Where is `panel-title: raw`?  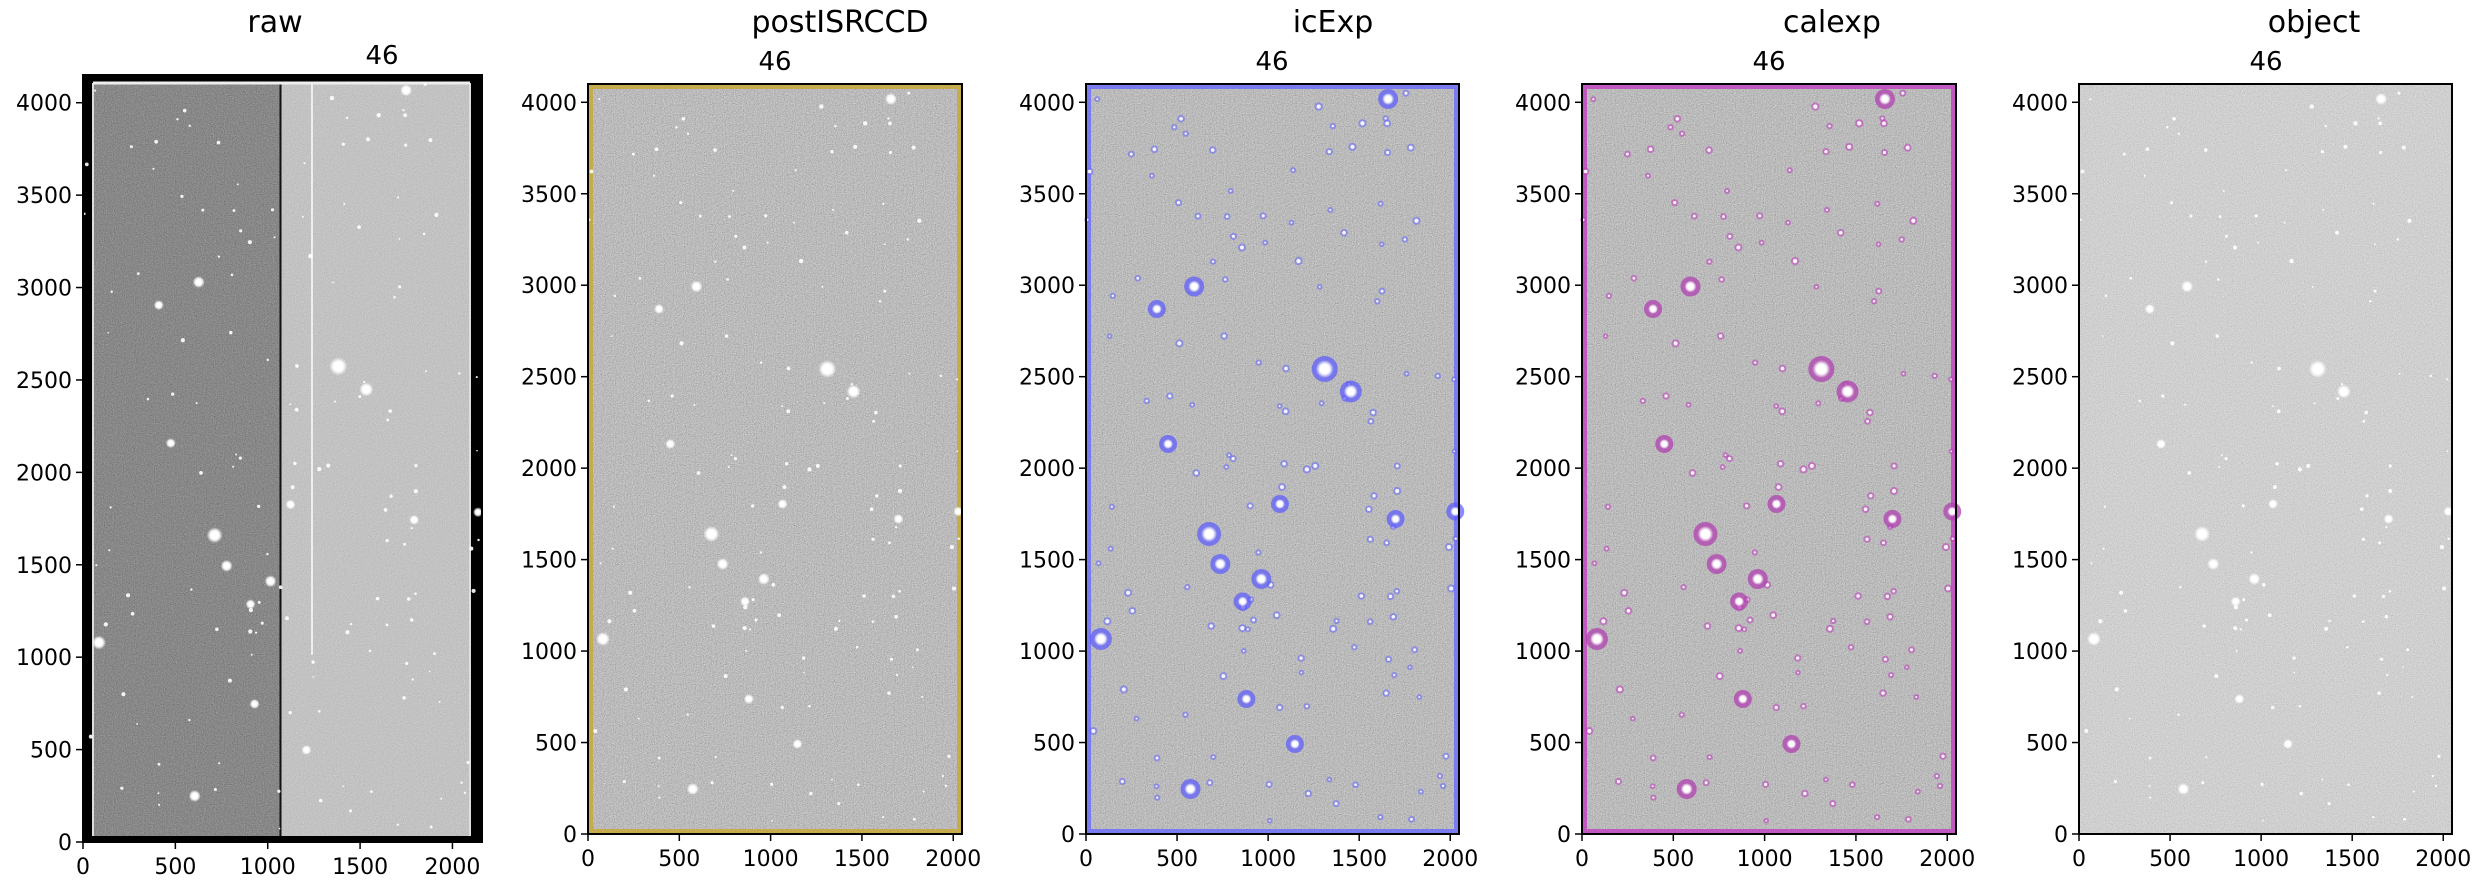 panel-title: raw is located at coordinates (274, 22).